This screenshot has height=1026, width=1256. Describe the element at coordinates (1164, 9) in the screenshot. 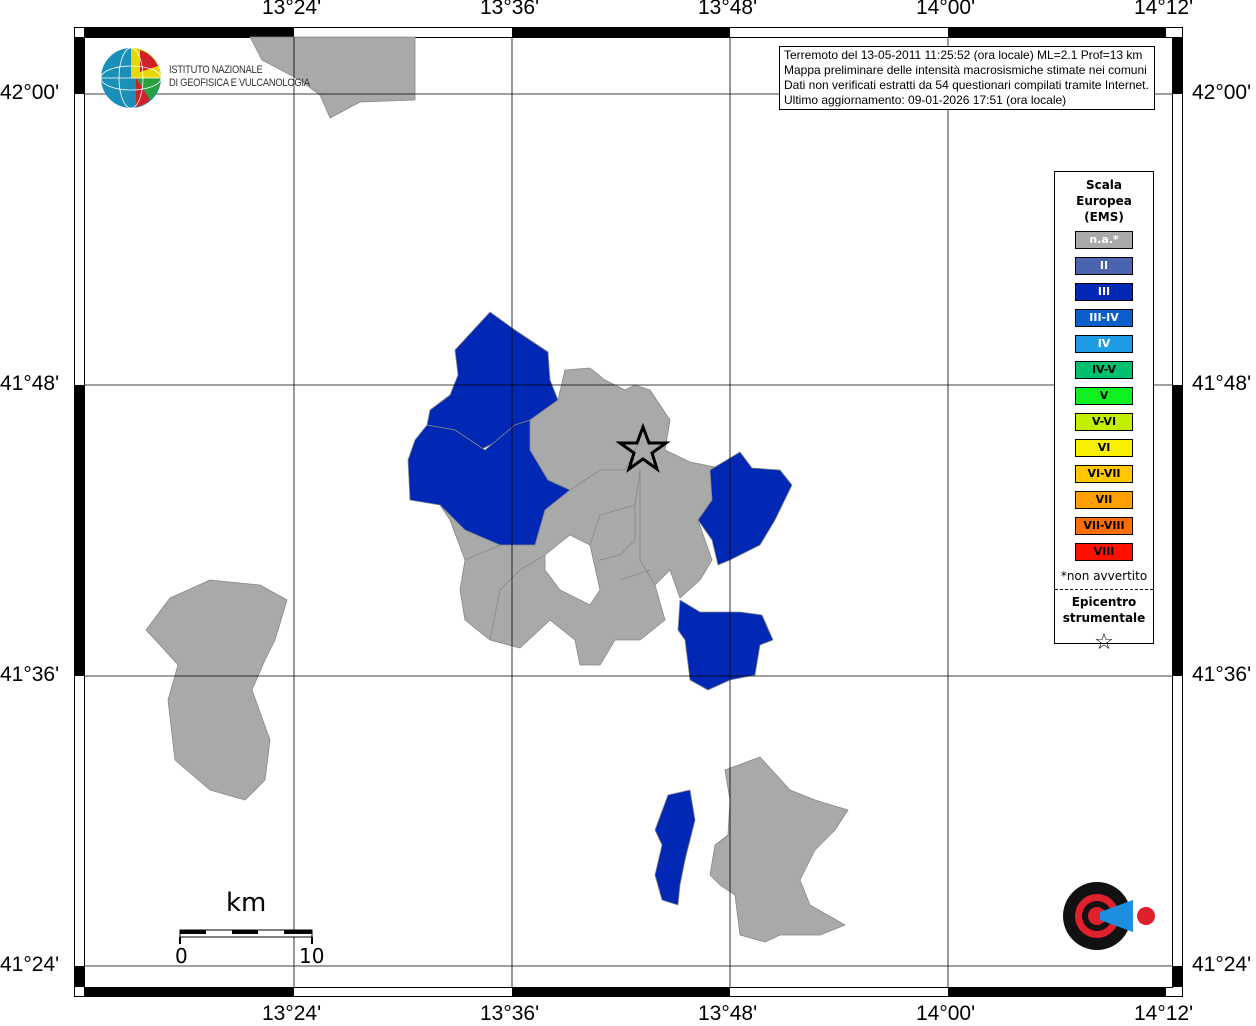

I see `lon-tick-top: 14°12'` at that location.